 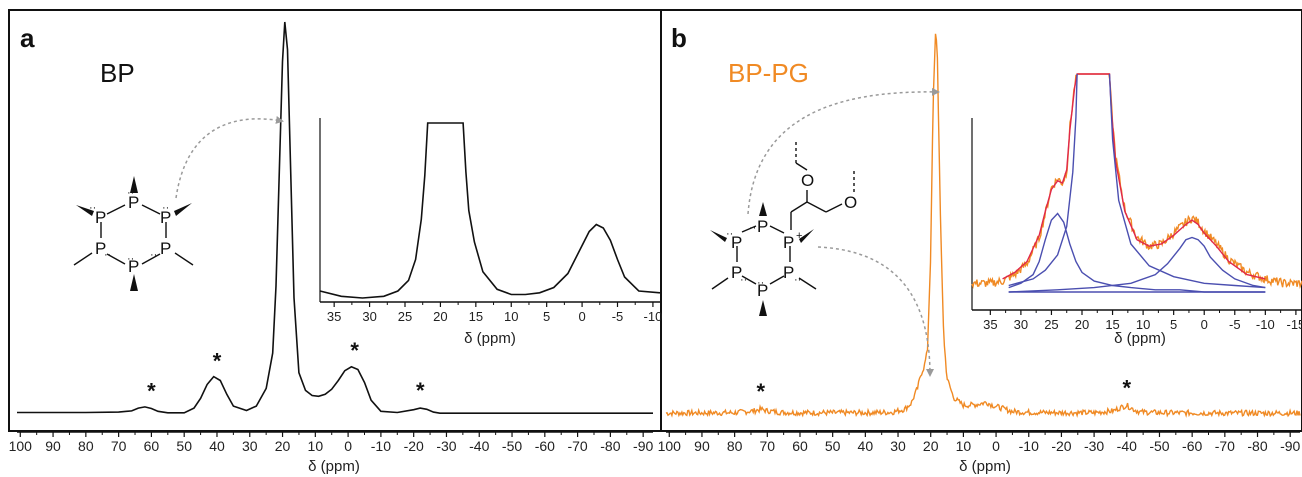 What do you see at coordinates (943, 389) in the screenshot?
I see `panel-b-spinning-sideband-markers: * *` at bounding box center [943, 389].